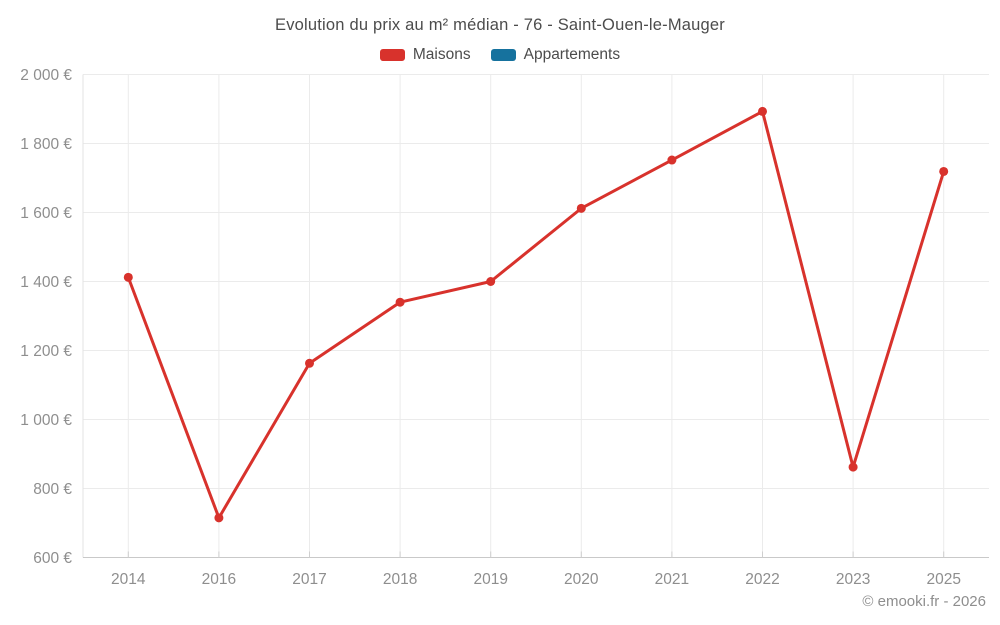 The height and width of the screenshot is (625, 1000). I want to click on legend-item-appartements: Appartements, so click(555, 55).